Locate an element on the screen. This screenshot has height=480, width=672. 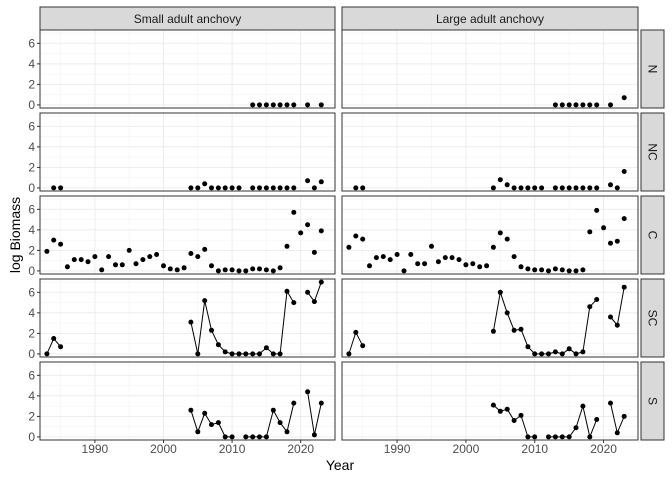
series-line-small-adult-anchovy-sc is located at coordinates (242, 322).